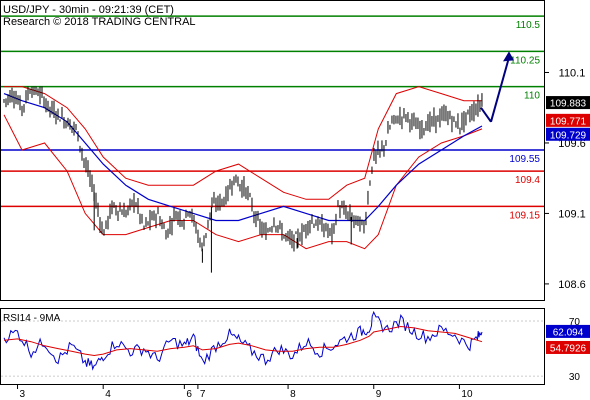 The image size is (590, 400). What do you see at coordinates (527, 180) in the screenshot?
I see `level-label-4: 109.4` at bounding box center [527, 180].